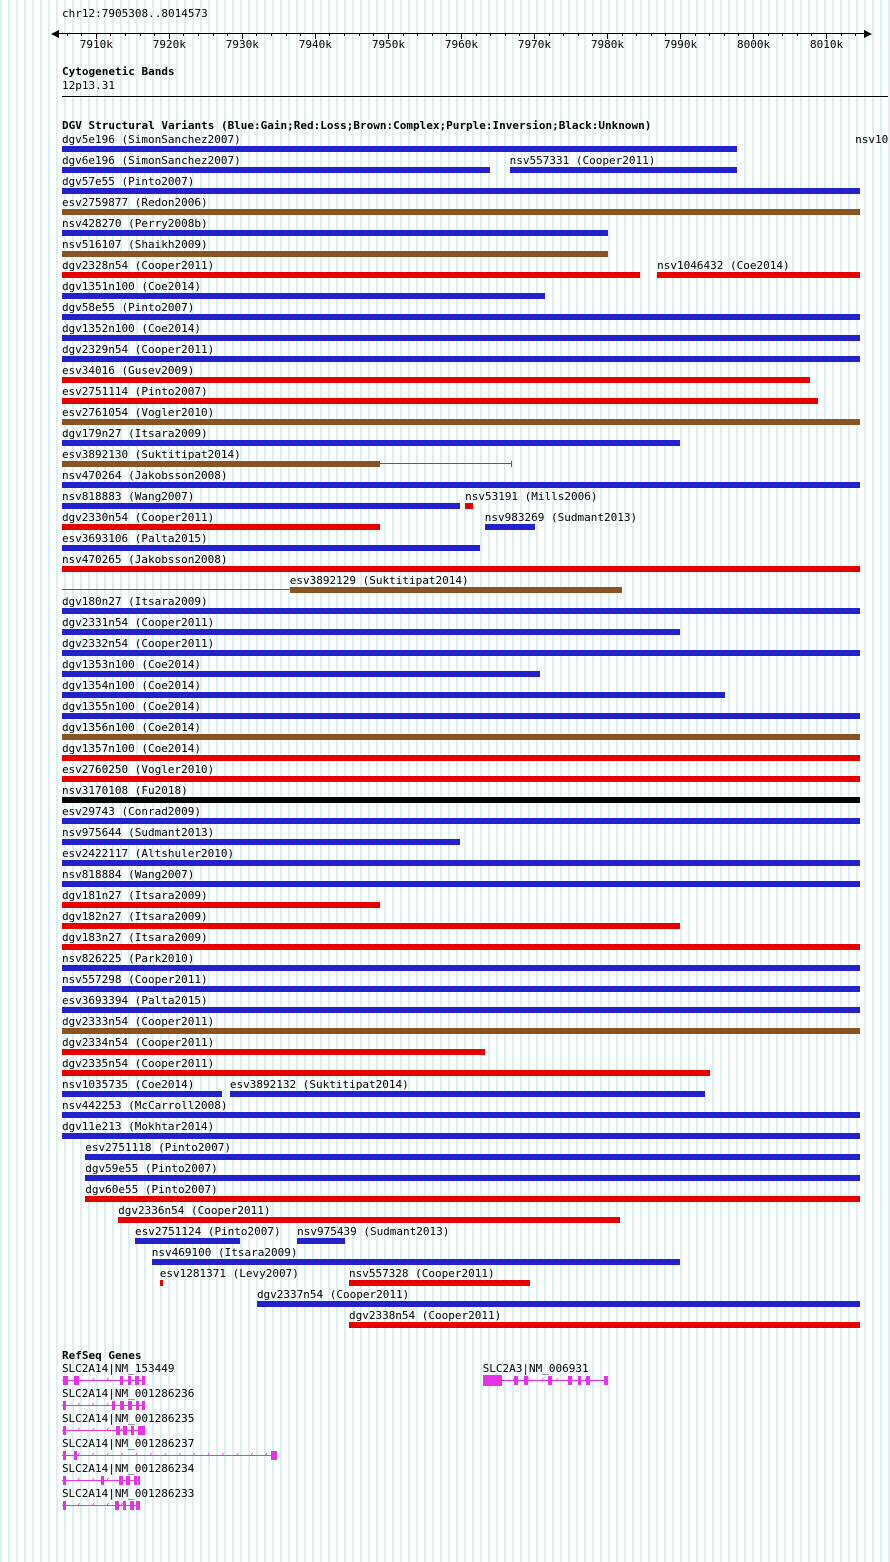 The width and height of the screenshot is (890, 1562). What do you see at coordinates (128, 1468) in the screenshot?
I see `gene-label: SLC2A14|NM_001286234` at bounding box center [128, 1468].